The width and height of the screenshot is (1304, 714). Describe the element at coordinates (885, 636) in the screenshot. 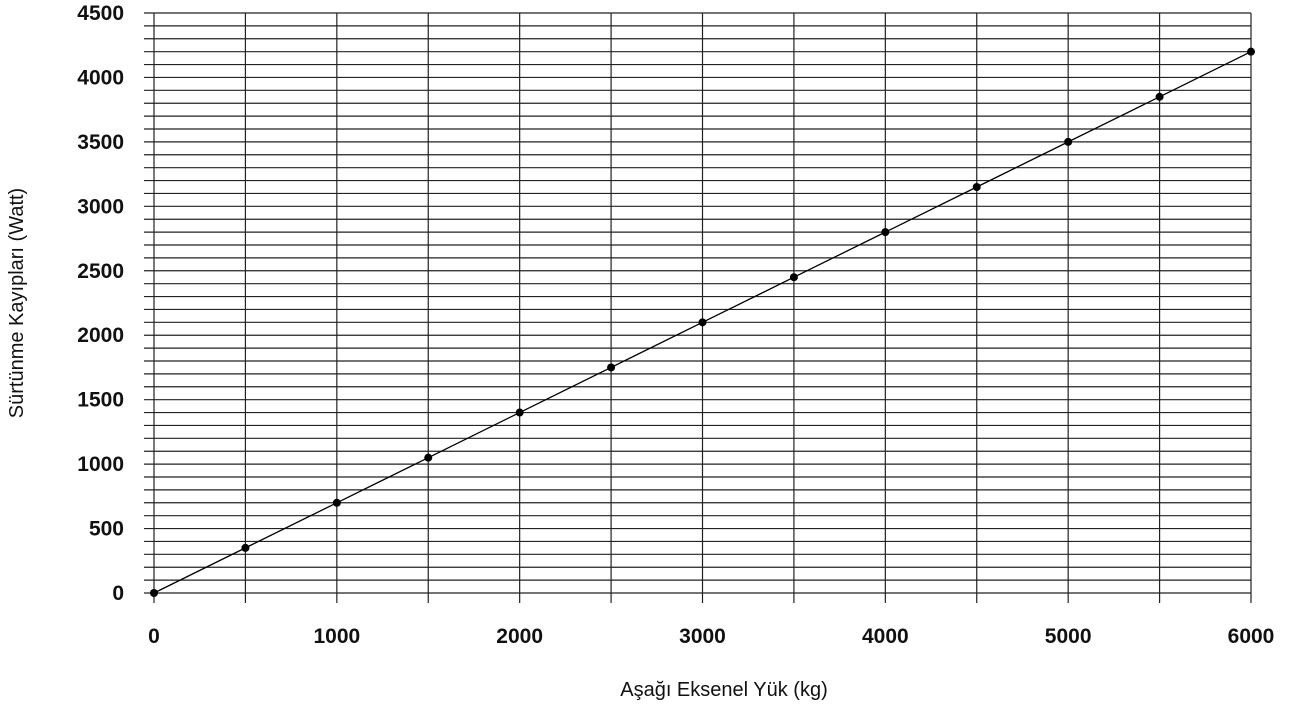

I see `x-tick-label: 4000` at that location.